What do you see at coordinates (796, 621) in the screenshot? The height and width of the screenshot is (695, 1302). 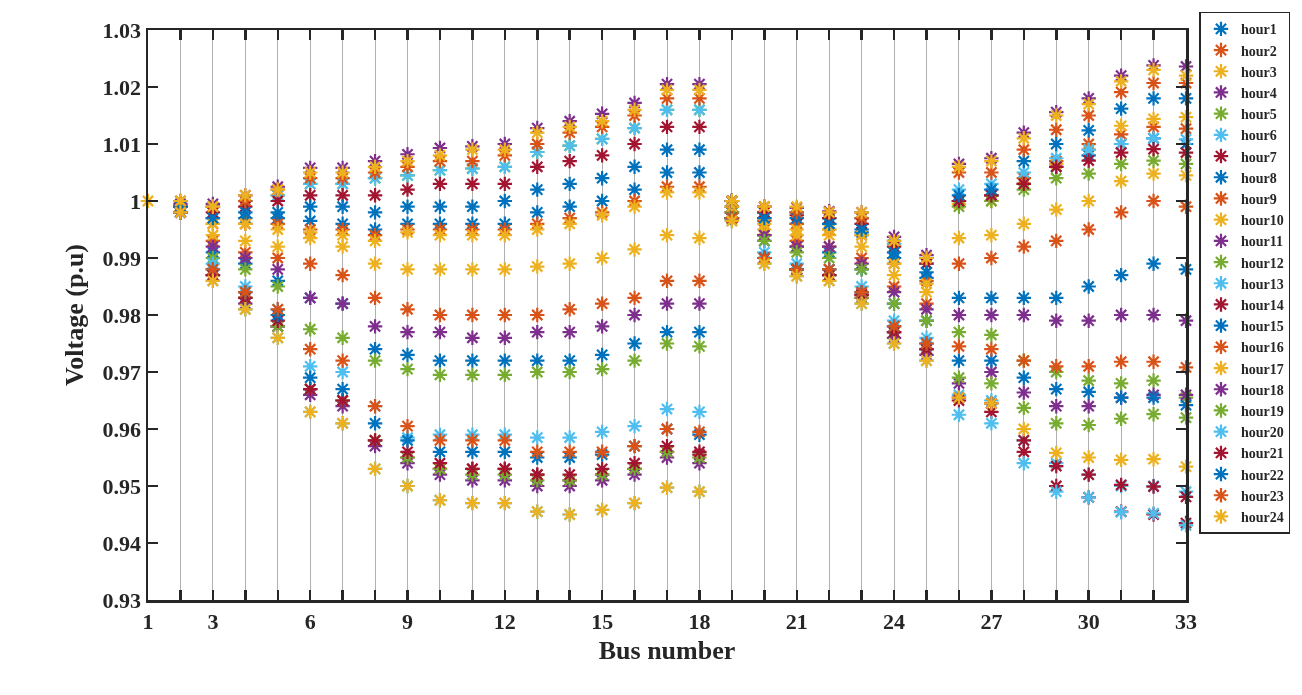 I see `x-tick-label: 21` at bounding box center [796, 621].